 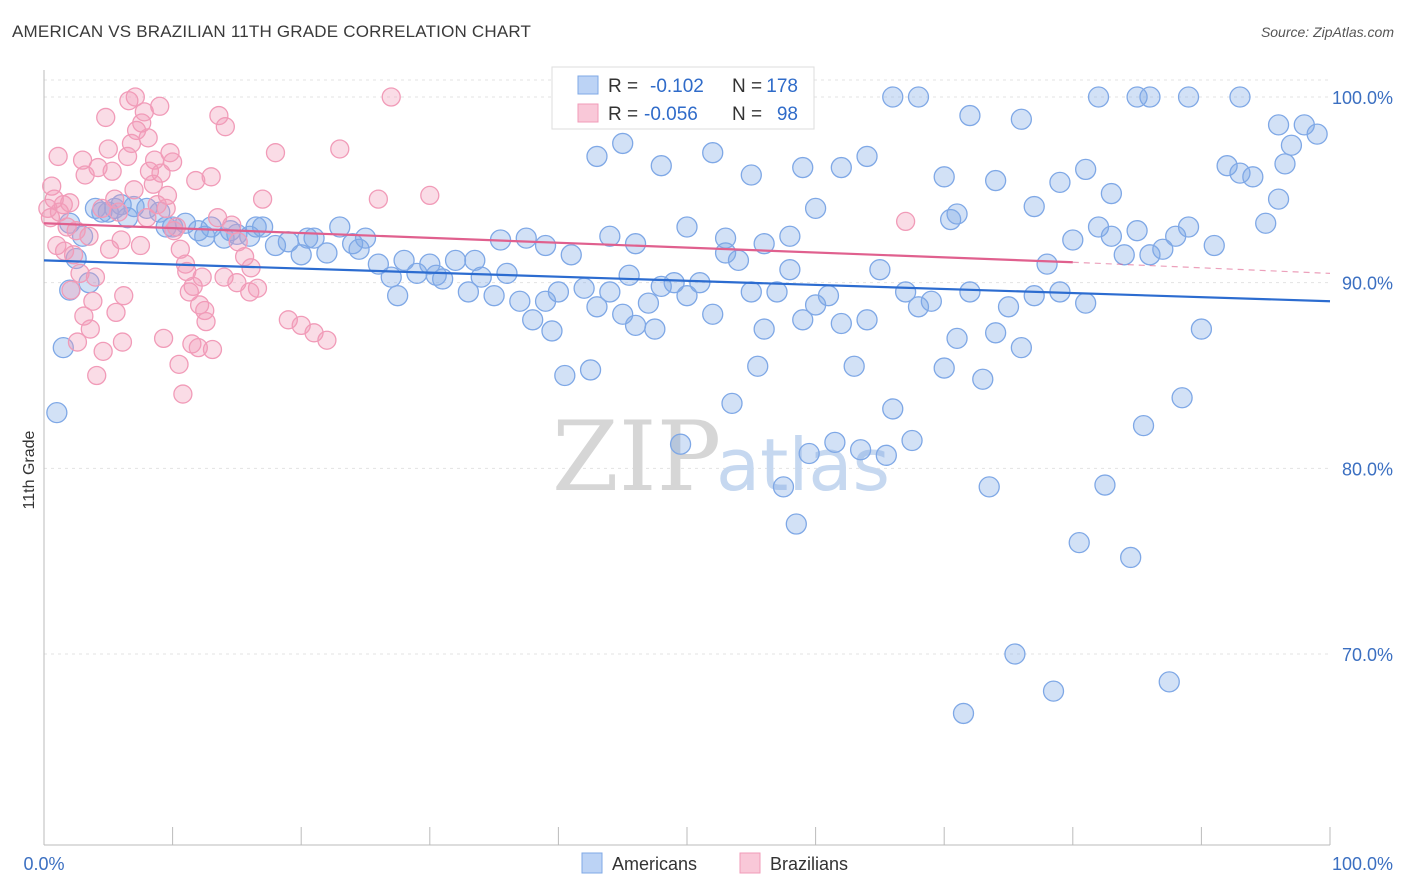 I want to click on legend-swatch-brazilians, so click(x=588, y=113).